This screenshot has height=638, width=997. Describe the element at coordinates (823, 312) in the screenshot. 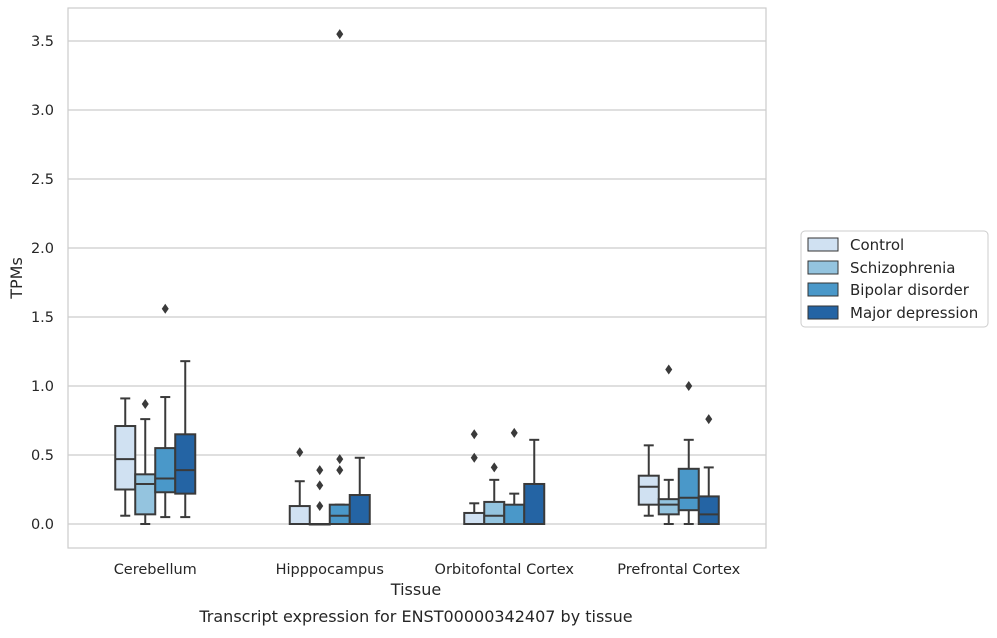

I see `legend-swatch-major-depression` at that location.